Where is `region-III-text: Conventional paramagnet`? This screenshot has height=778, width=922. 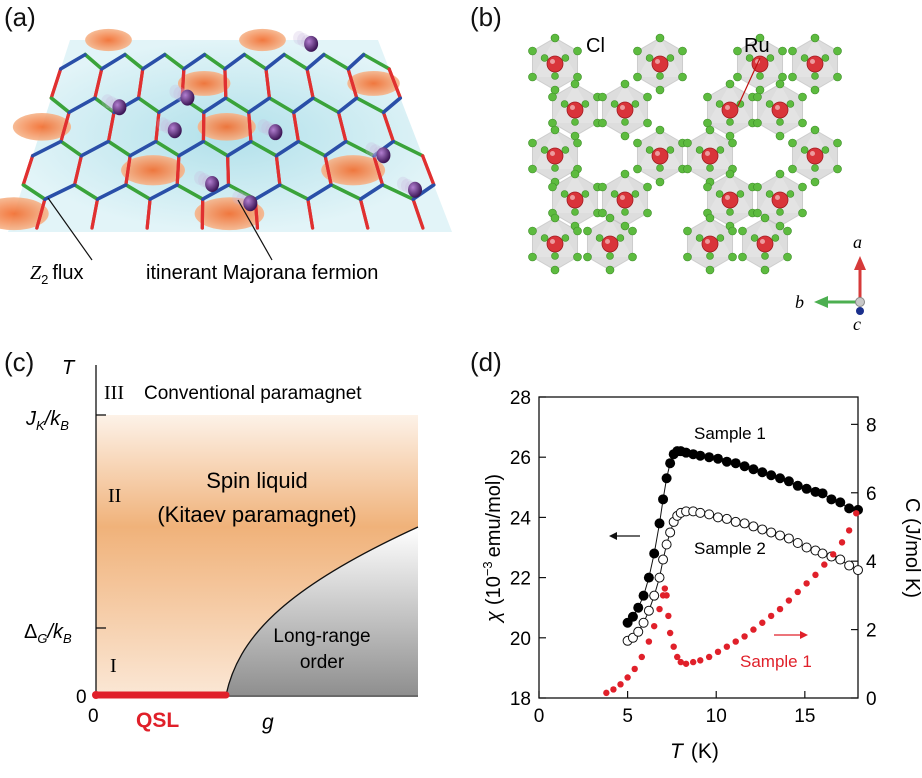 region-III-text: Conventional paramagnet is located at coordinates (253, 393).